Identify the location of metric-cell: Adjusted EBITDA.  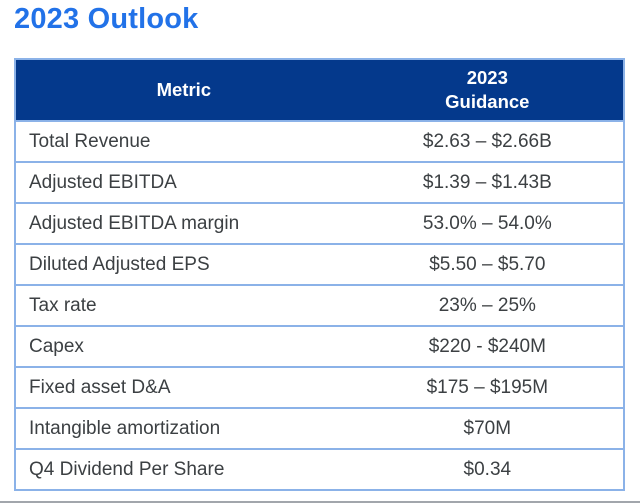
(103, 182).